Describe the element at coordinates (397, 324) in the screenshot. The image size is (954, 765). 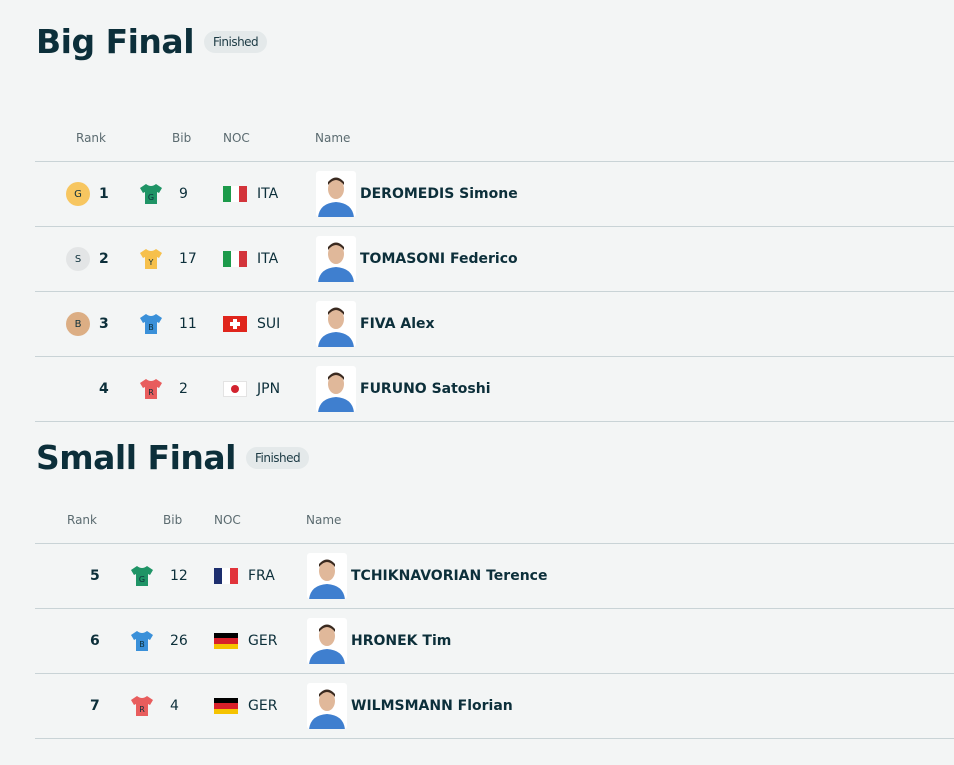
I see `athlete-name: FIVA Alex` at that location.